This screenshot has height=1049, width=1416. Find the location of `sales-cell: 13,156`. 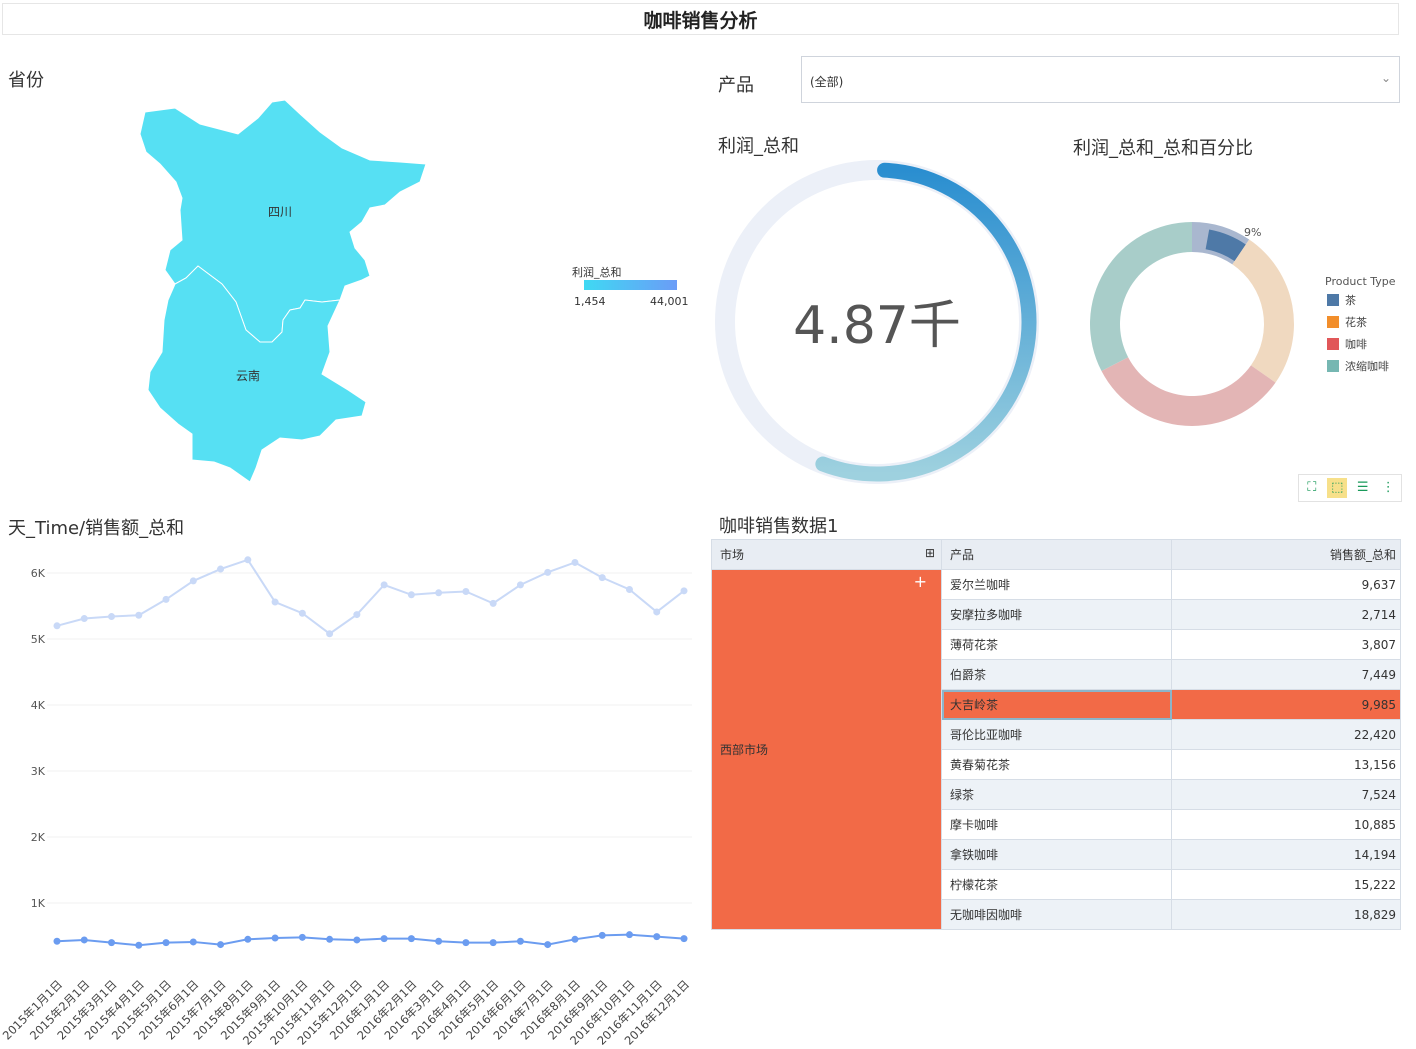

sales-cell: 13,156 is located at coordinates (1286, 764).